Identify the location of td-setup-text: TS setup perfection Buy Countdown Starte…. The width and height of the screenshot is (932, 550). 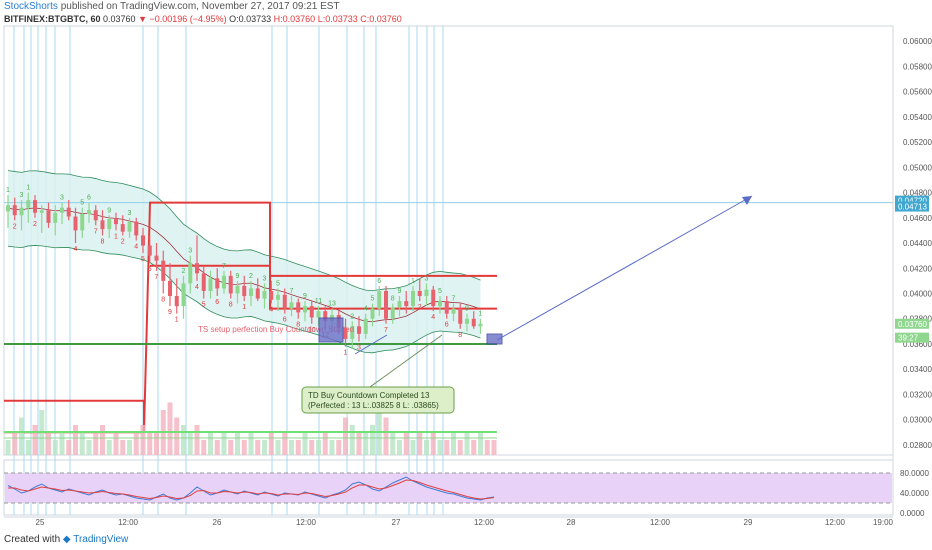
(276, 329).